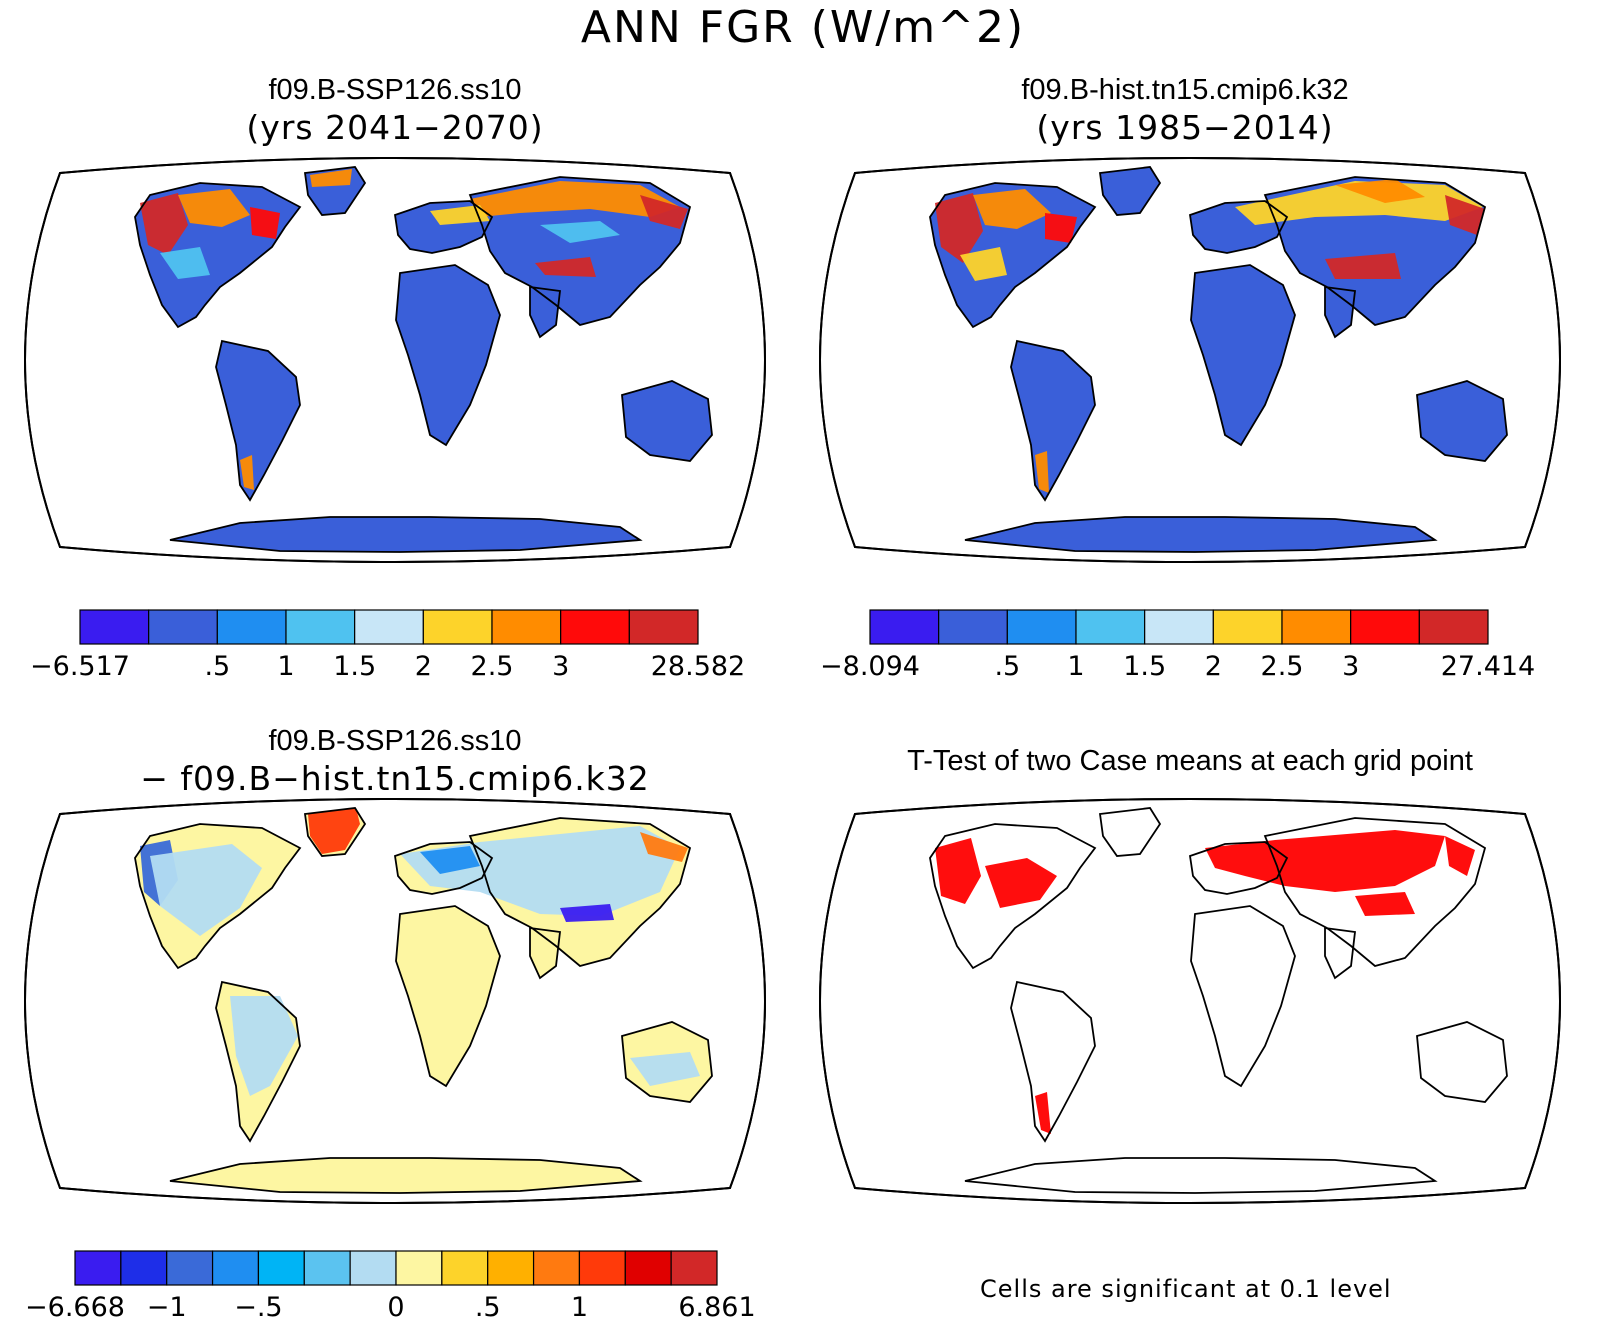 This screenshot has height=1323, width=1606. Describe the element at coordinates (395, 1307) in the screenshot. I see `diff-colorbar-label: 0` at that location.